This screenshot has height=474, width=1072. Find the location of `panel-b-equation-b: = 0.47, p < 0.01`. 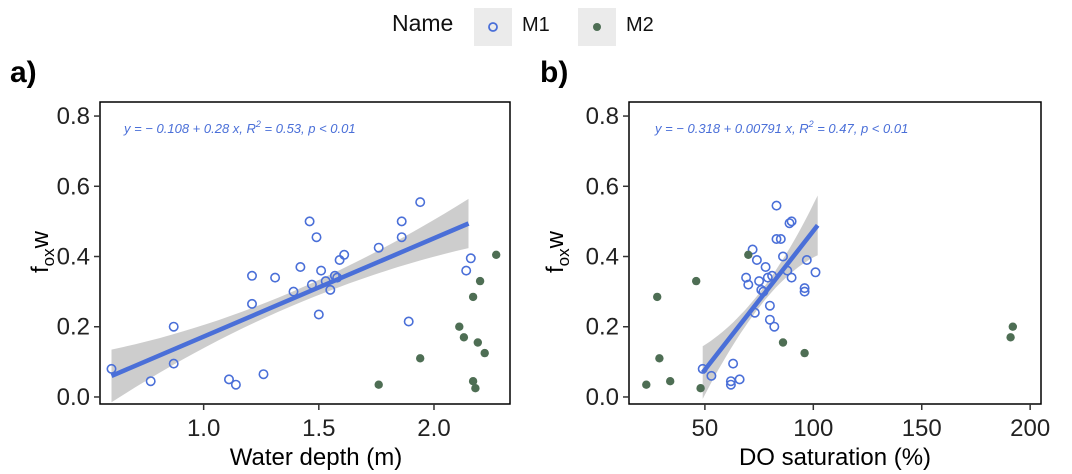

panel-b-equation-b: = 0.47, p < 0.01 is located at coordinates (861, 128).